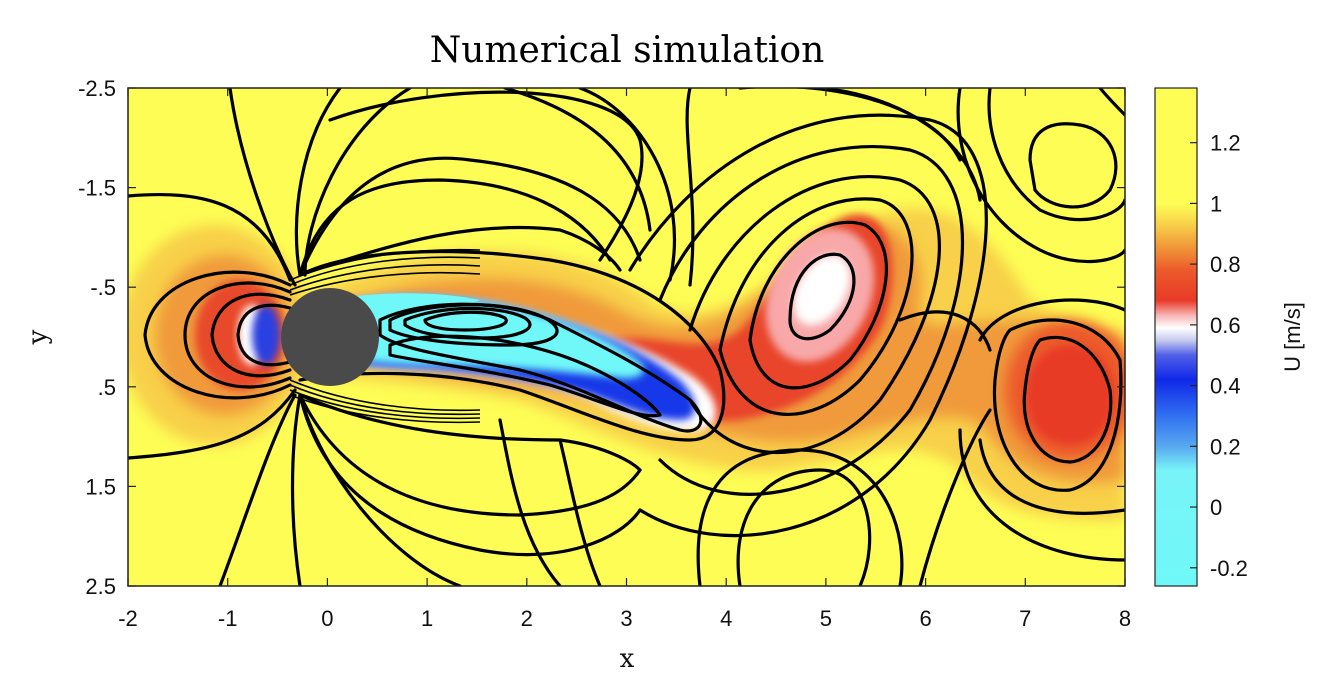  Describe the element at coordinates (1125, 618) in the screenshot. I see `x-tick-label: 8` at that location.